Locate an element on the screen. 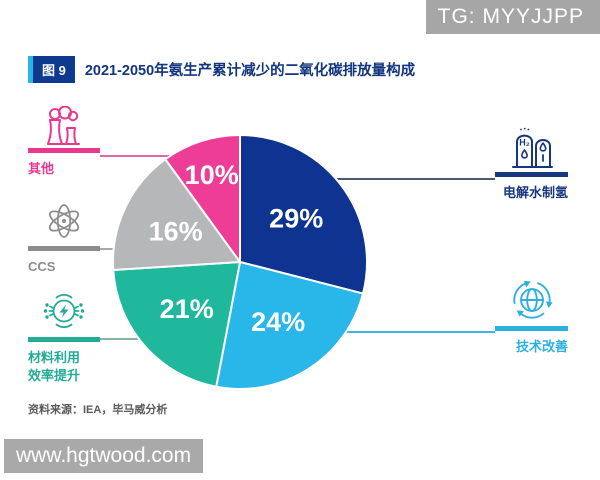 The width and height of the screenshot is (600, 480). globe-sync-icon is located at coordinates (531, 301).